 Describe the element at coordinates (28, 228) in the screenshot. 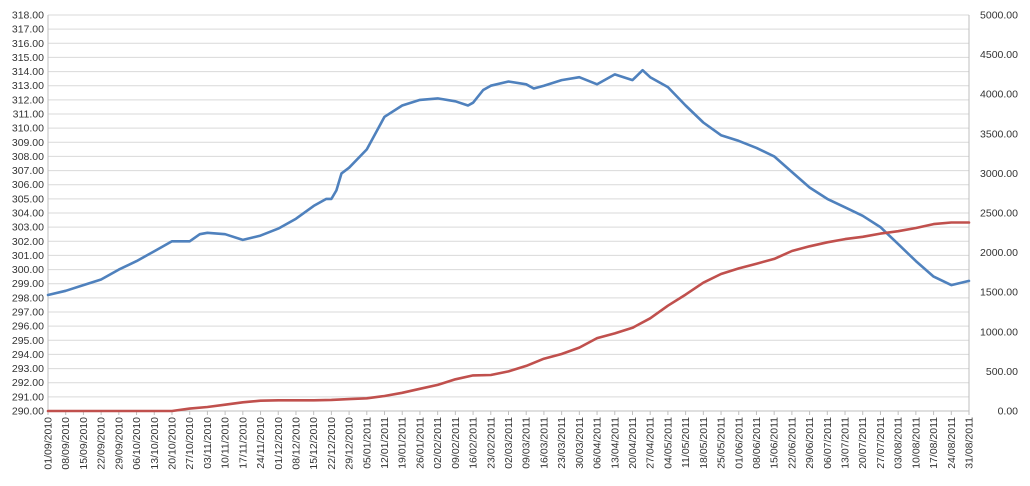

I see `y-left-tick-label: 303.00` at that location.